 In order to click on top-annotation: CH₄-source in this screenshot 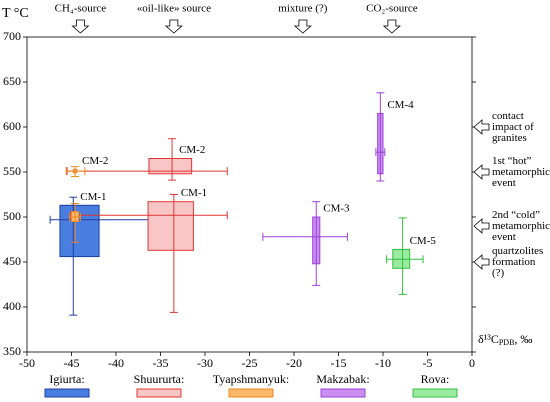, I will do `click(81, 9)`.